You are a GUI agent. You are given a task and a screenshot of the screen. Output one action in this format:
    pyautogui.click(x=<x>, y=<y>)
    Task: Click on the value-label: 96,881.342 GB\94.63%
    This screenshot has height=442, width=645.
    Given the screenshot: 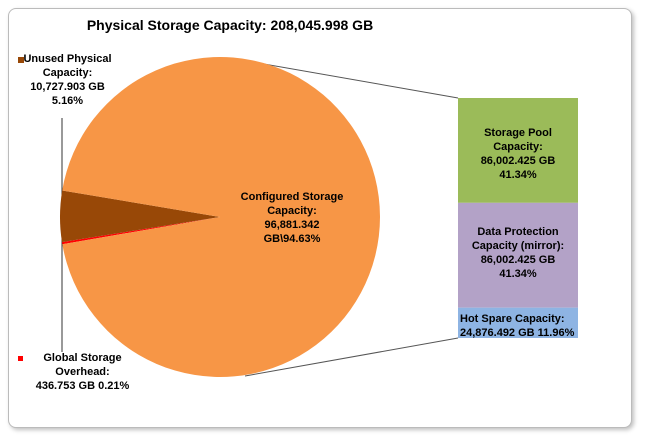 What is the action you would take?
    pyautogui.click(x=292, y=232)
    